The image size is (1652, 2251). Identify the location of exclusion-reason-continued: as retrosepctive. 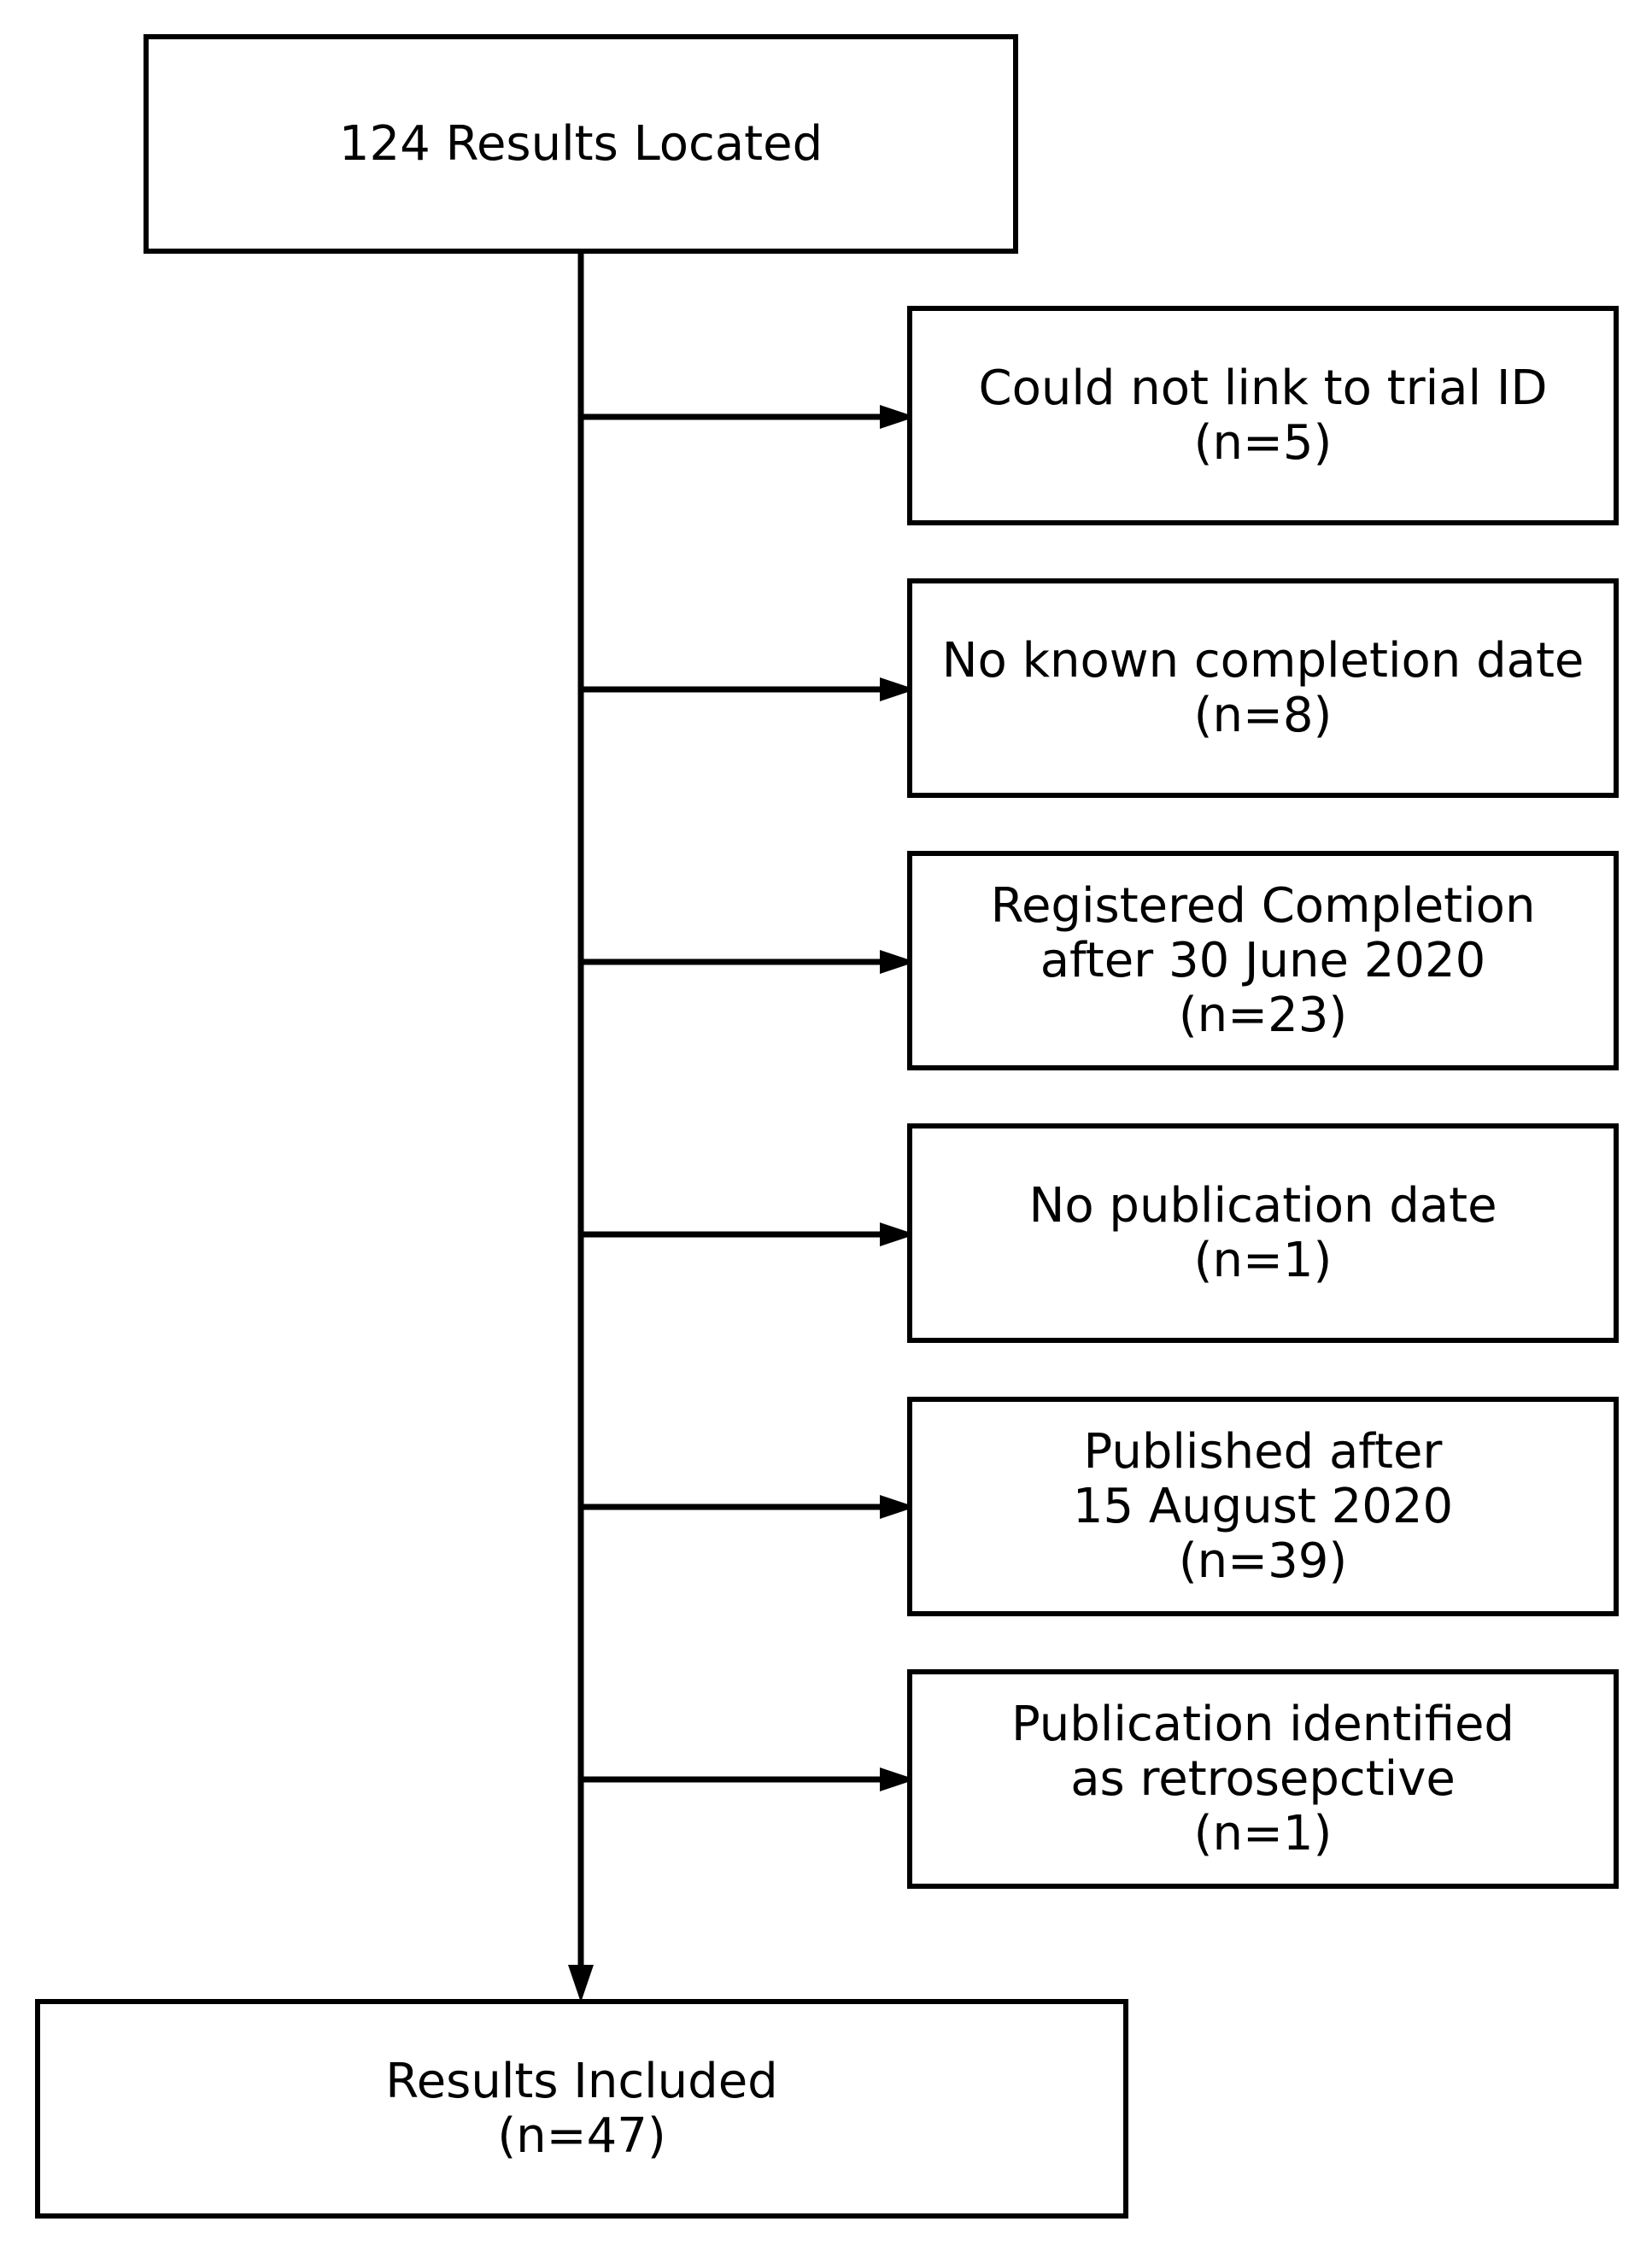
(1263, 1778).